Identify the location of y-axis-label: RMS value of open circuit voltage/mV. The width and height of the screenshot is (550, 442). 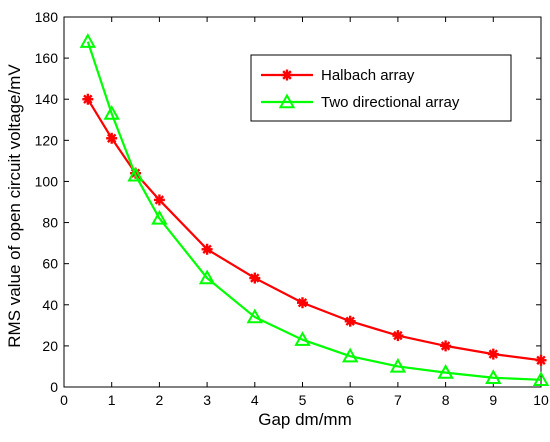
(14, 206).